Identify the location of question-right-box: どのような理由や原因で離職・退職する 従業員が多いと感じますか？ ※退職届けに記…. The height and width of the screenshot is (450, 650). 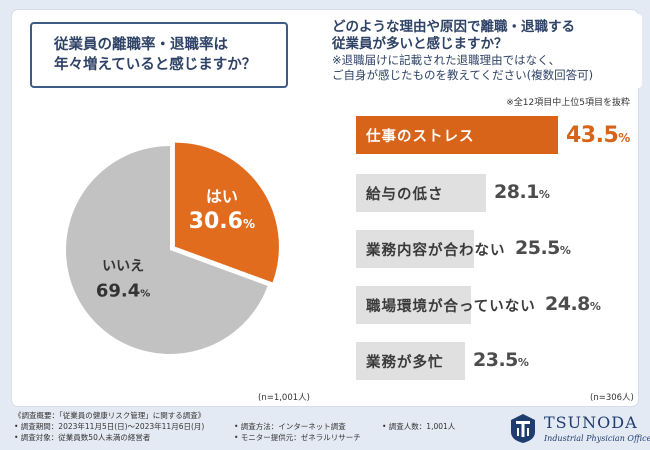
(482, 51).